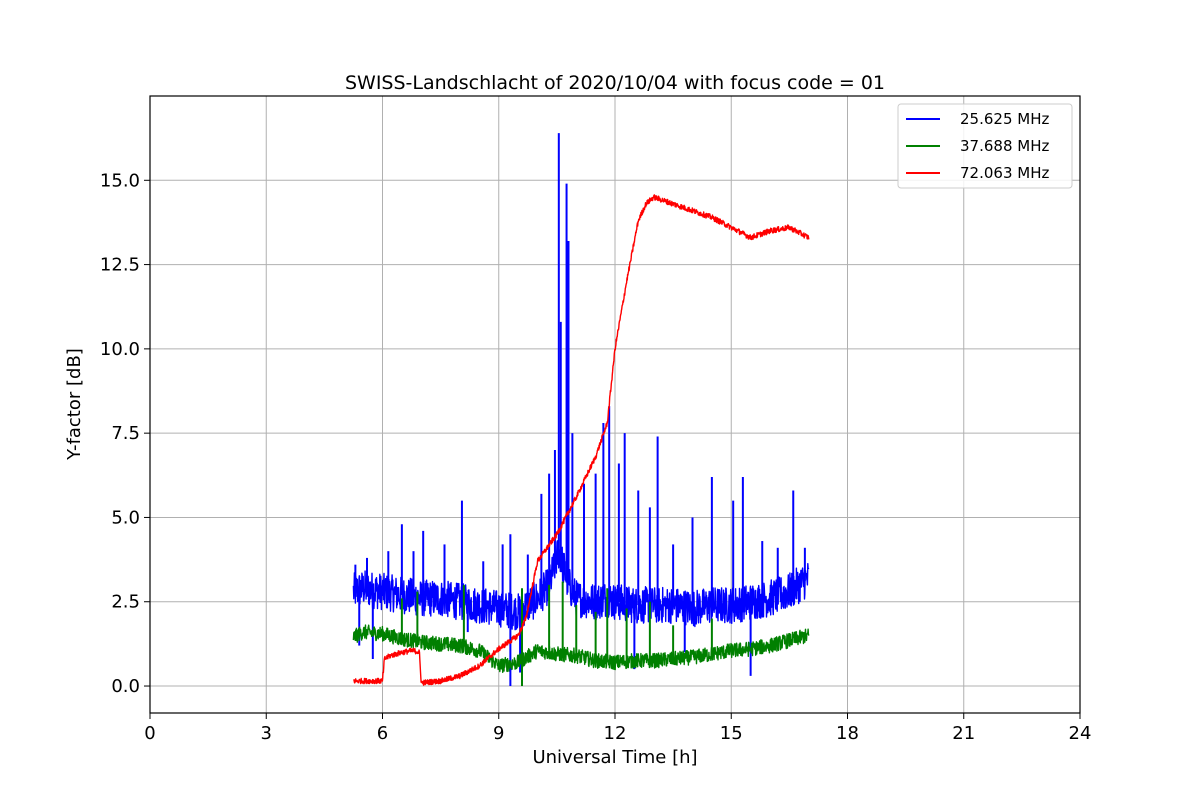  Describe the element at coordinates (125, 433) in the screenshot. I see `y-tick-label: 7.5` at that location.